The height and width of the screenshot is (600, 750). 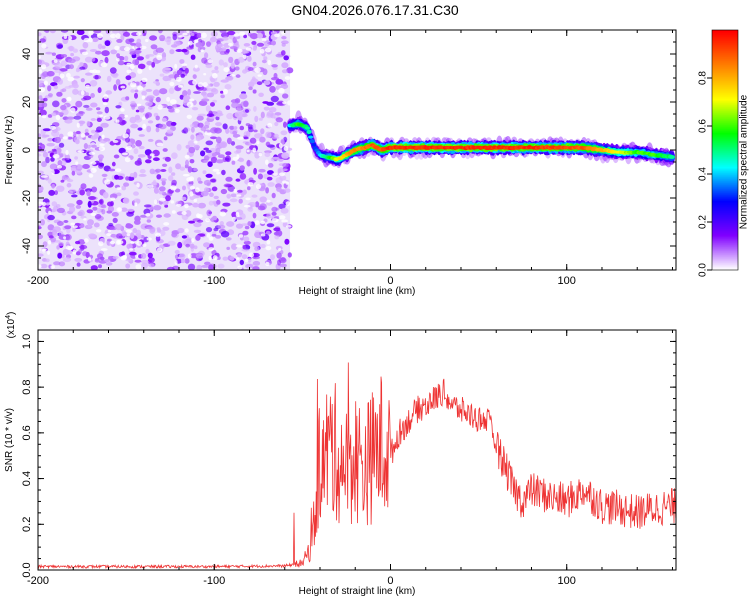 I want to click on y-multiplier-label: (x104), so click(x=11, y=325).